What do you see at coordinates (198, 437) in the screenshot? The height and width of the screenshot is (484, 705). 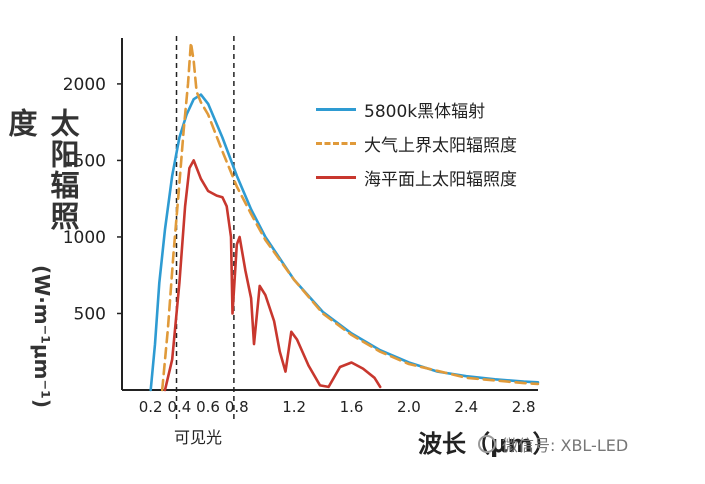 I see `visible-light-label: 可见光` at bounding box center [198, 437].